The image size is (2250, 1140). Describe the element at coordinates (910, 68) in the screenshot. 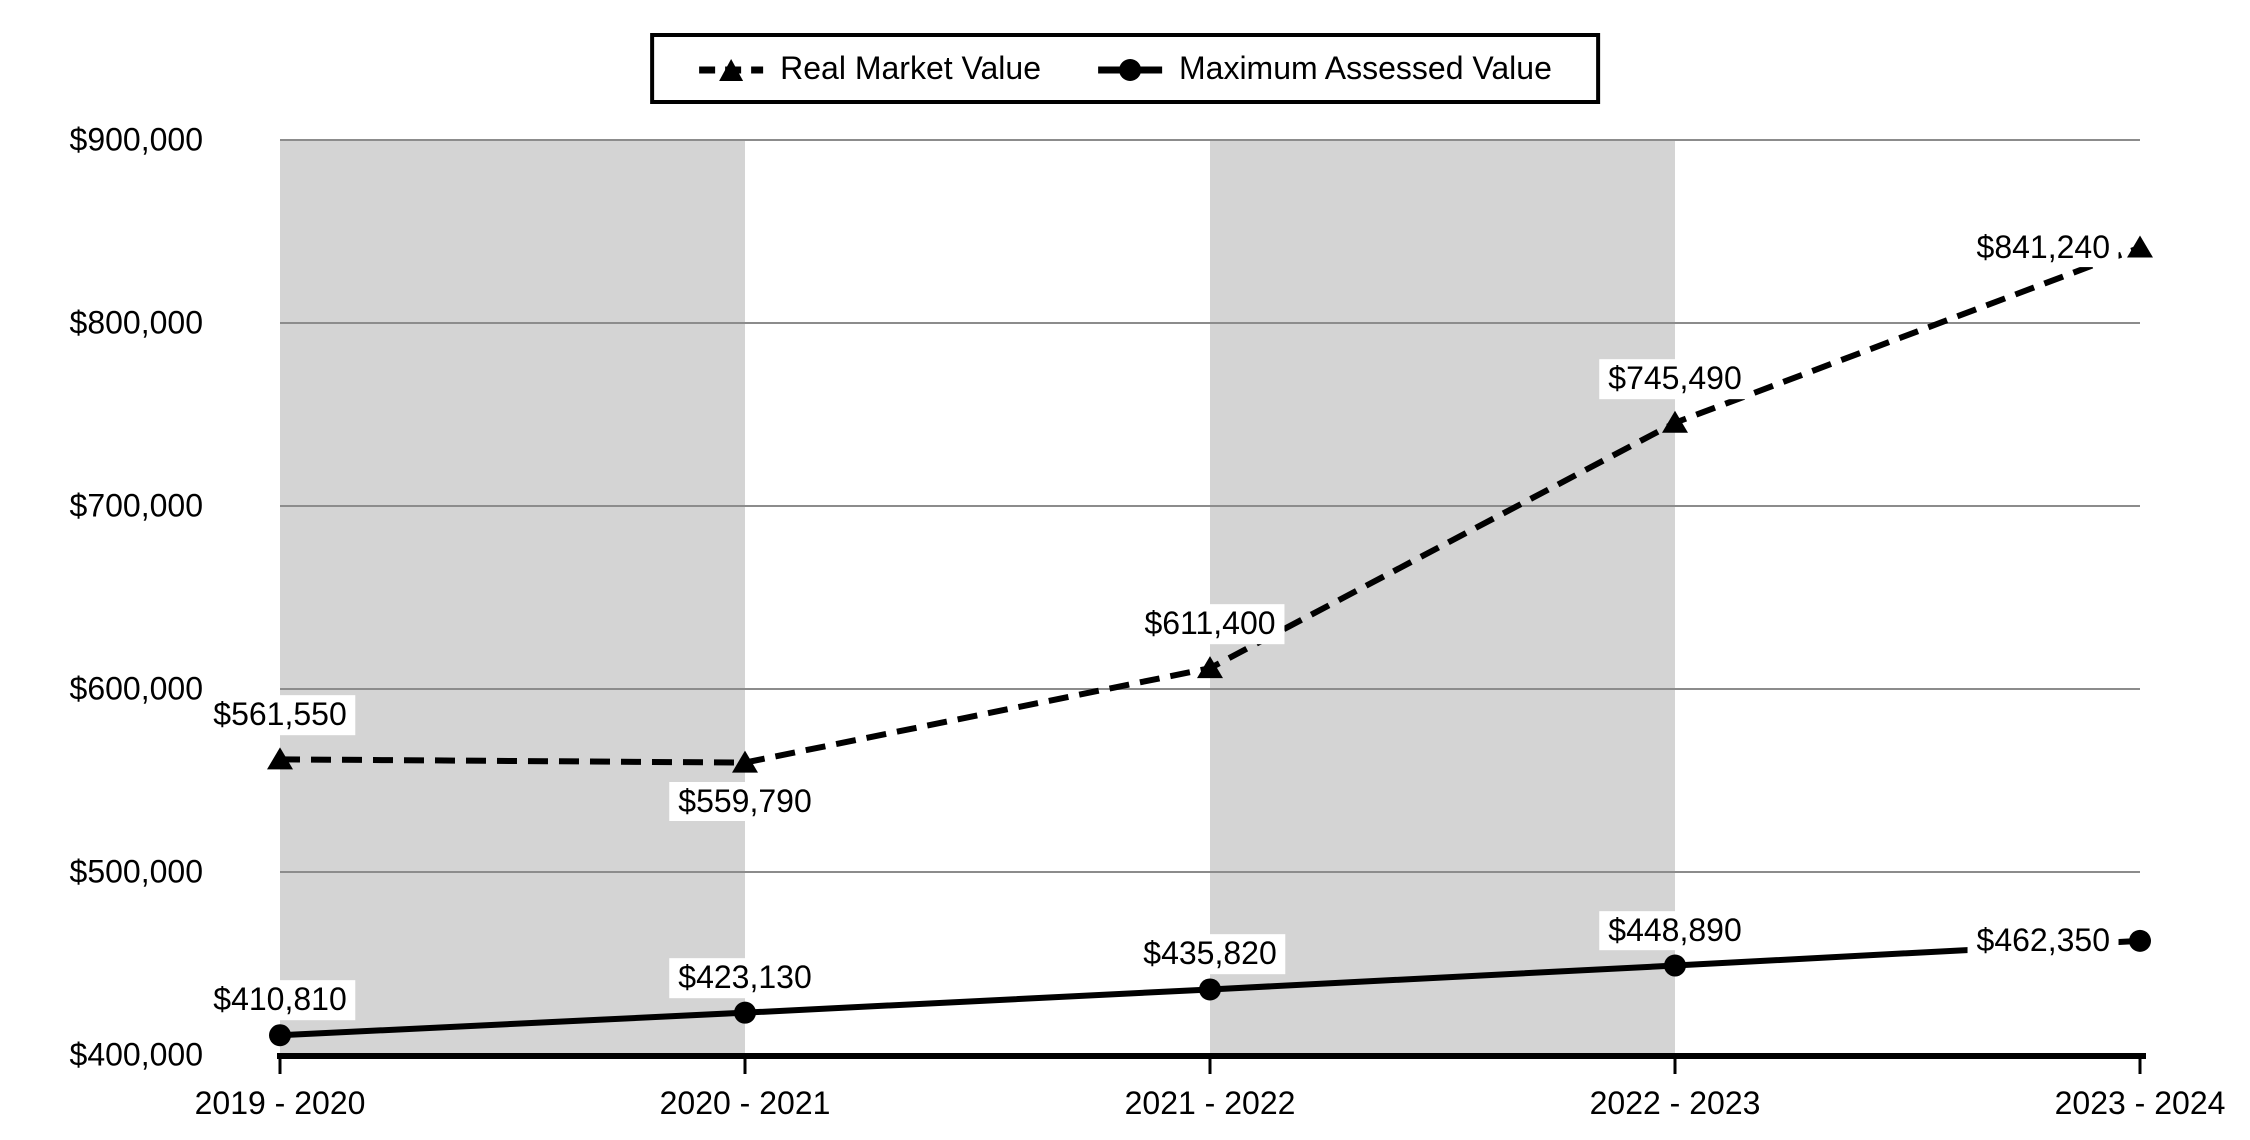

I see `legend-label-real-market-value: Real Market Value` at that location.